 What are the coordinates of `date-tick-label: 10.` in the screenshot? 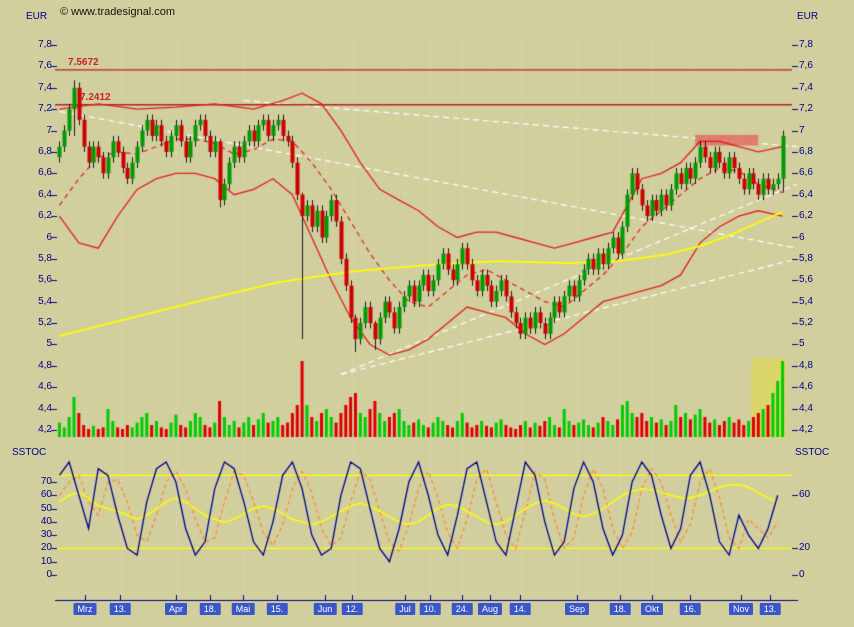 It's located at (430, 609).